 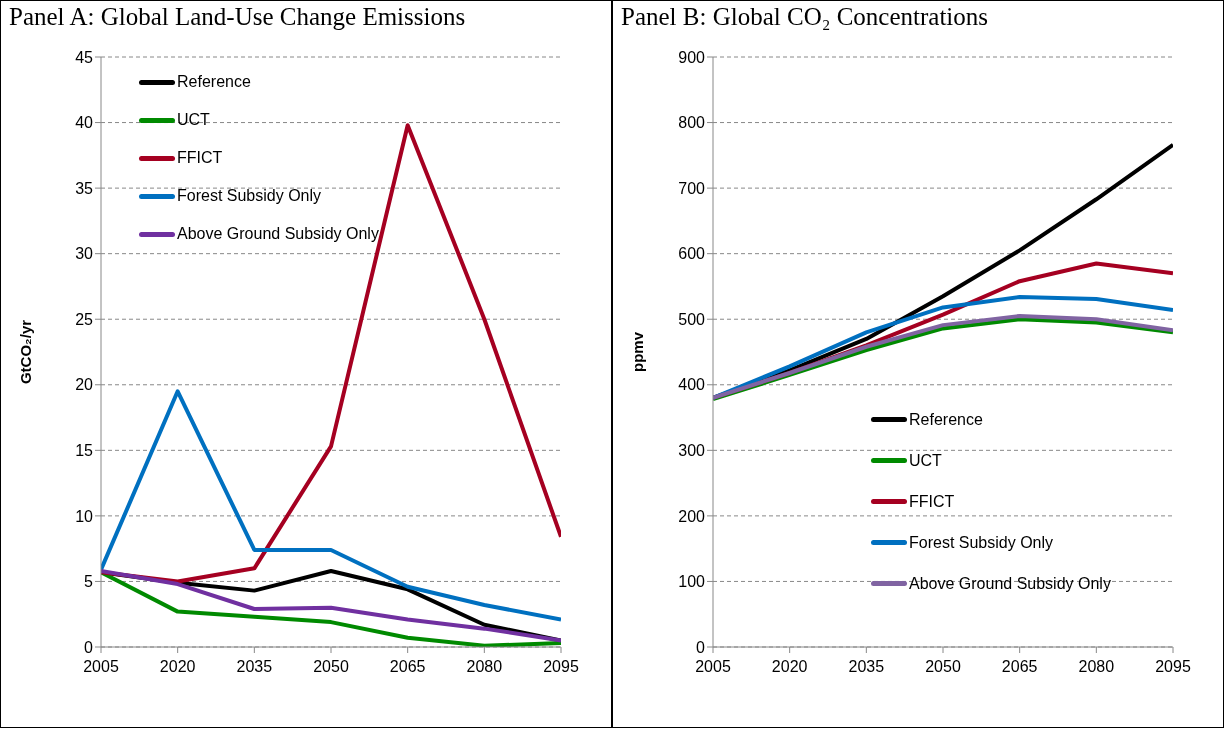 I want to click on y-tick-label: 100, so click(x=692, y=582).